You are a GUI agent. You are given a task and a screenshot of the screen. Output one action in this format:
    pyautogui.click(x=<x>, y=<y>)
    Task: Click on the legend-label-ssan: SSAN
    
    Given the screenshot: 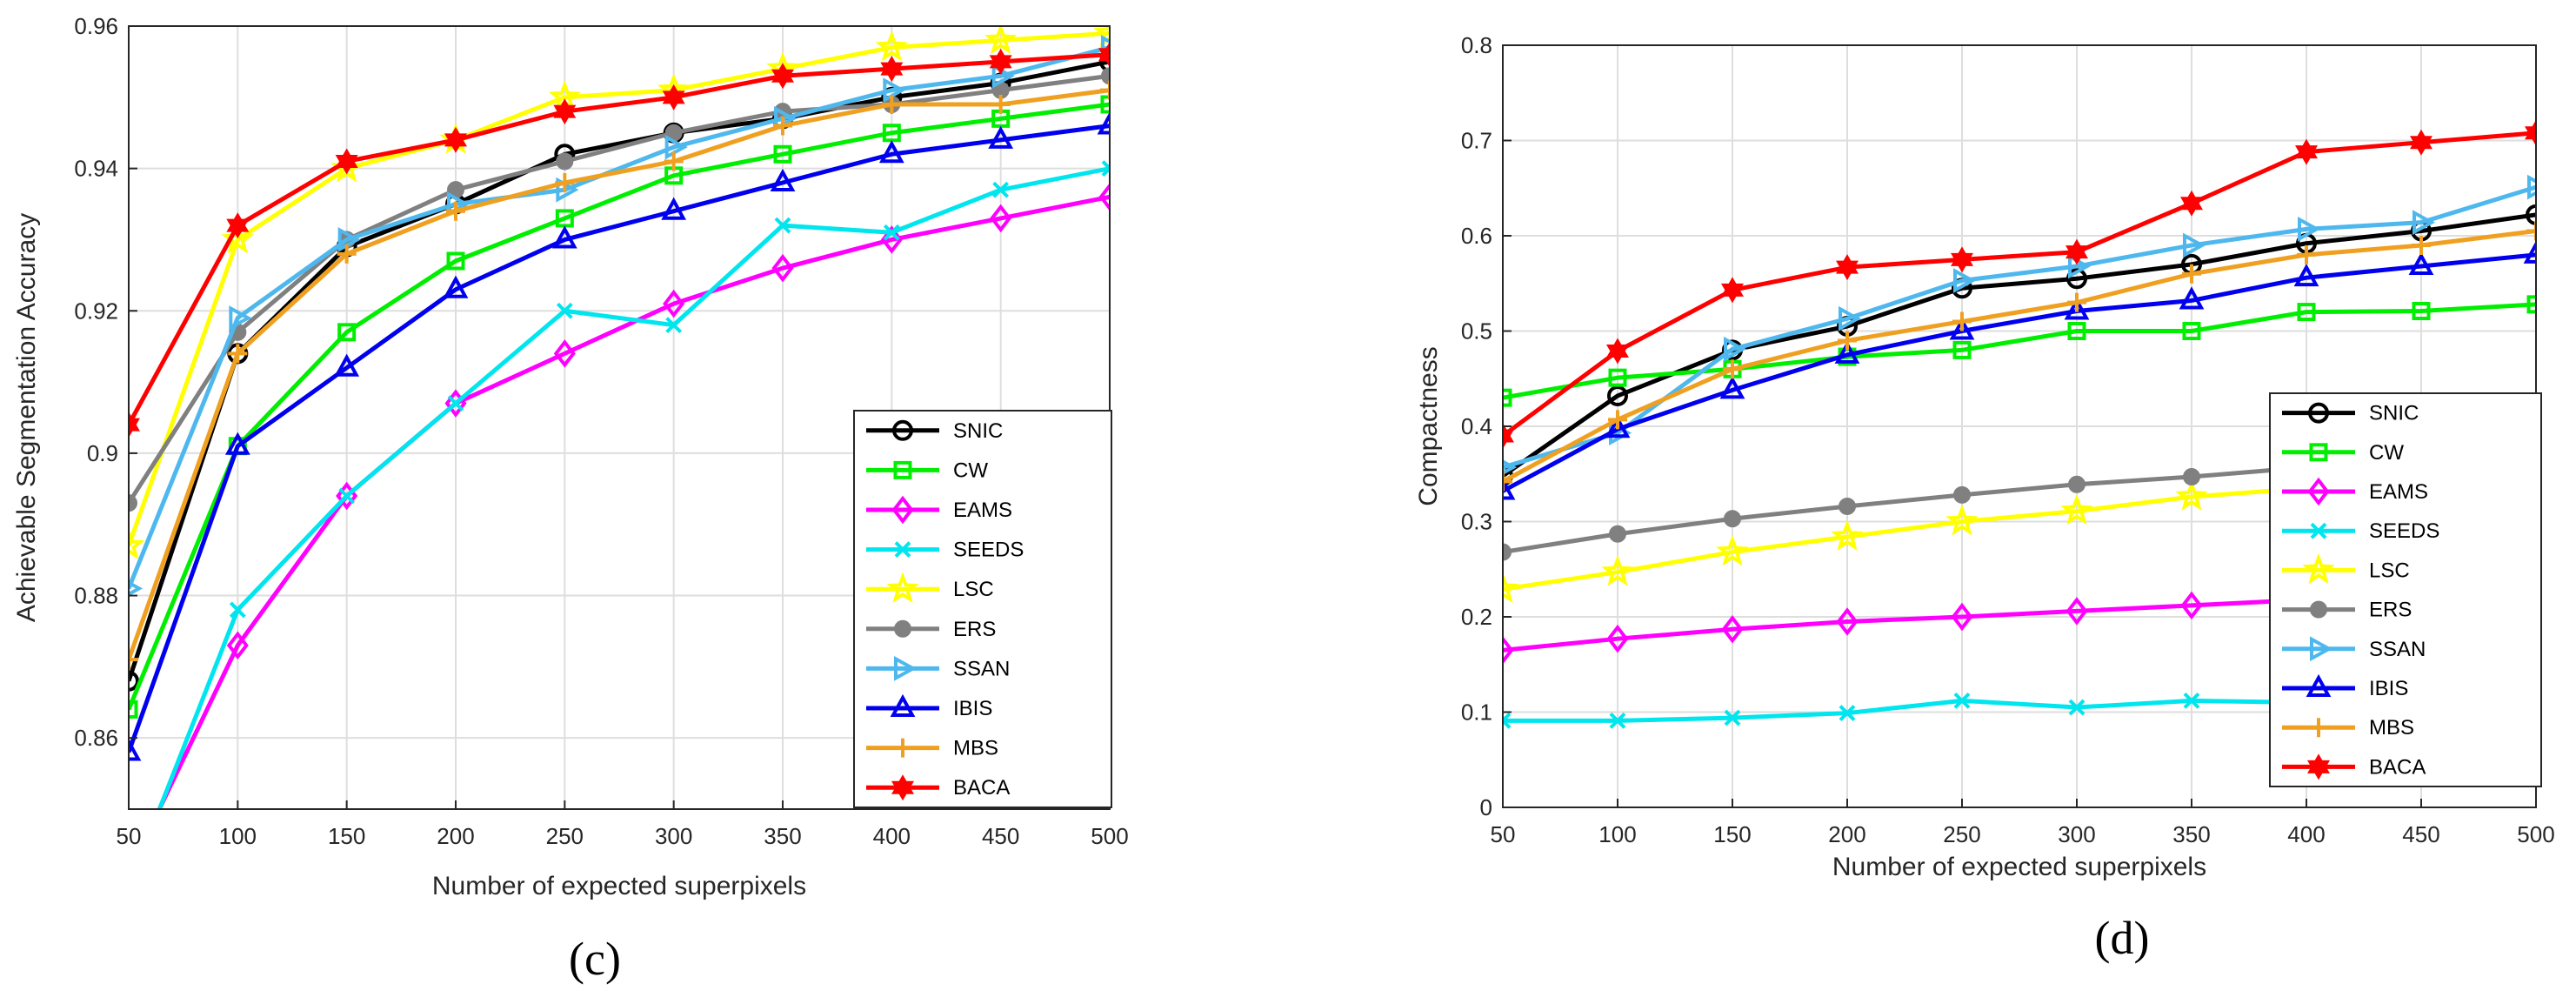 What is the action you would take?
    pyautogui.click(x=2397, y=650)
    